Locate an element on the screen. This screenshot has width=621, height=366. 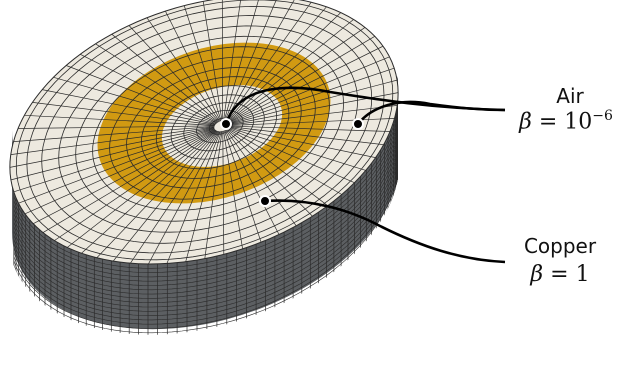
copper-equals: = is located at coordinates (559, 274).